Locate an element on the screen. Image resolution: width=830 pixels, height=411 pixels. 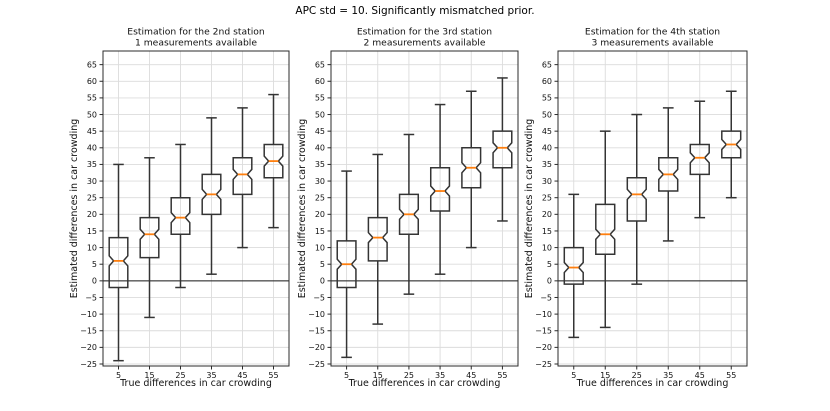
x-tick-label: 25 is located at coordinates (409, 375).